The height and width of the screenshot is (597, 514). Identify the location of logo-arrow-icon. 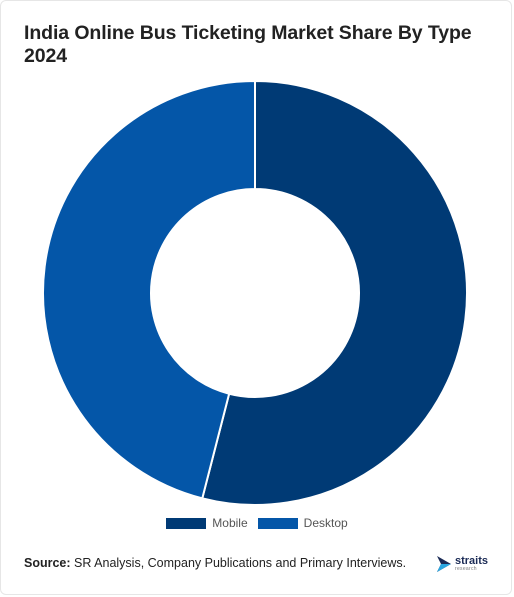
(444, 564).